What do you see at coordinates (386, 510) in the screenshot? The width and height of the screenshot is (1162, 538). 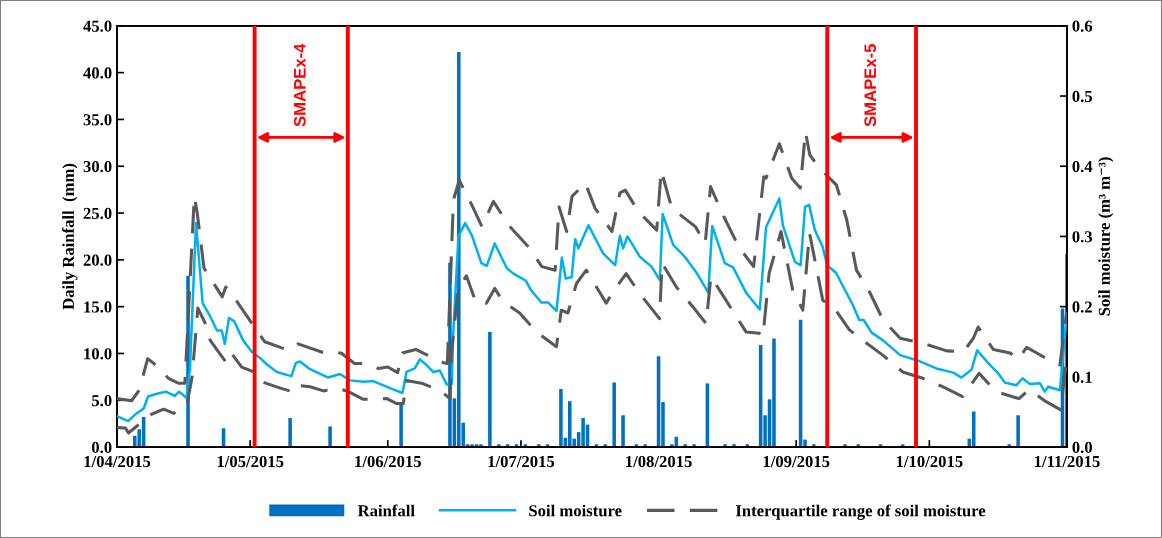 I see `legend-label: Rainfall` at bounding box center [386, 510].